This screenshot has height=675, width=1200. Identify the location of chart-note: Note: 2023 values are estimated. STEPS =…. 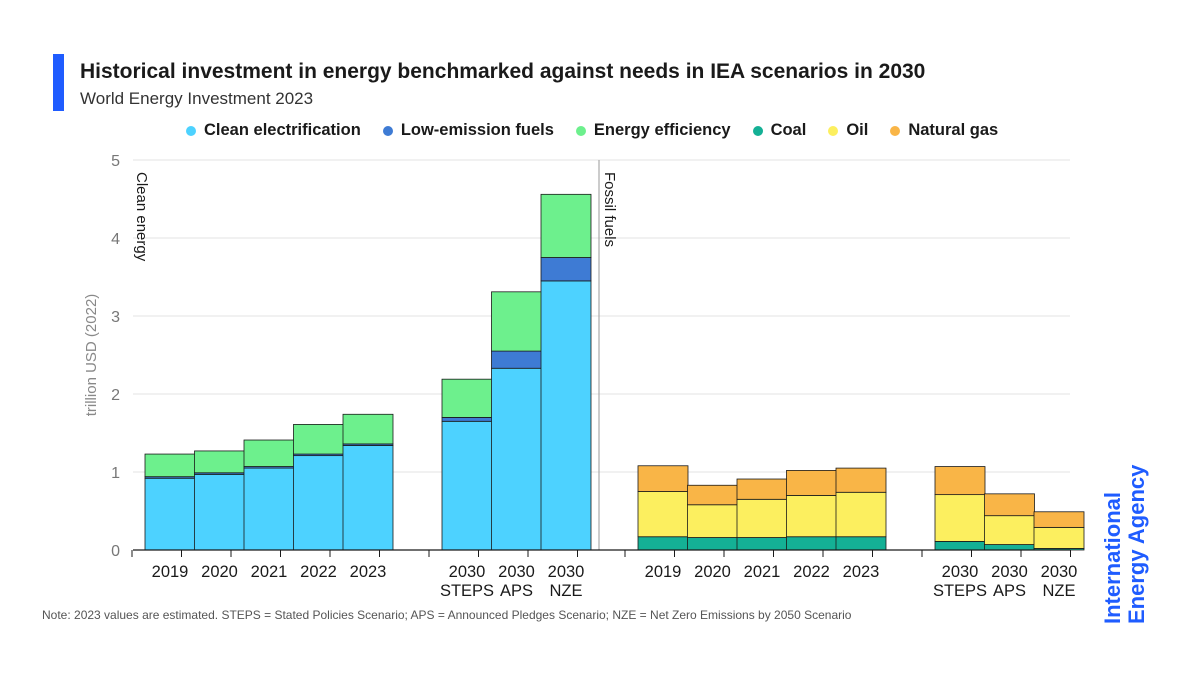
(447, 615).